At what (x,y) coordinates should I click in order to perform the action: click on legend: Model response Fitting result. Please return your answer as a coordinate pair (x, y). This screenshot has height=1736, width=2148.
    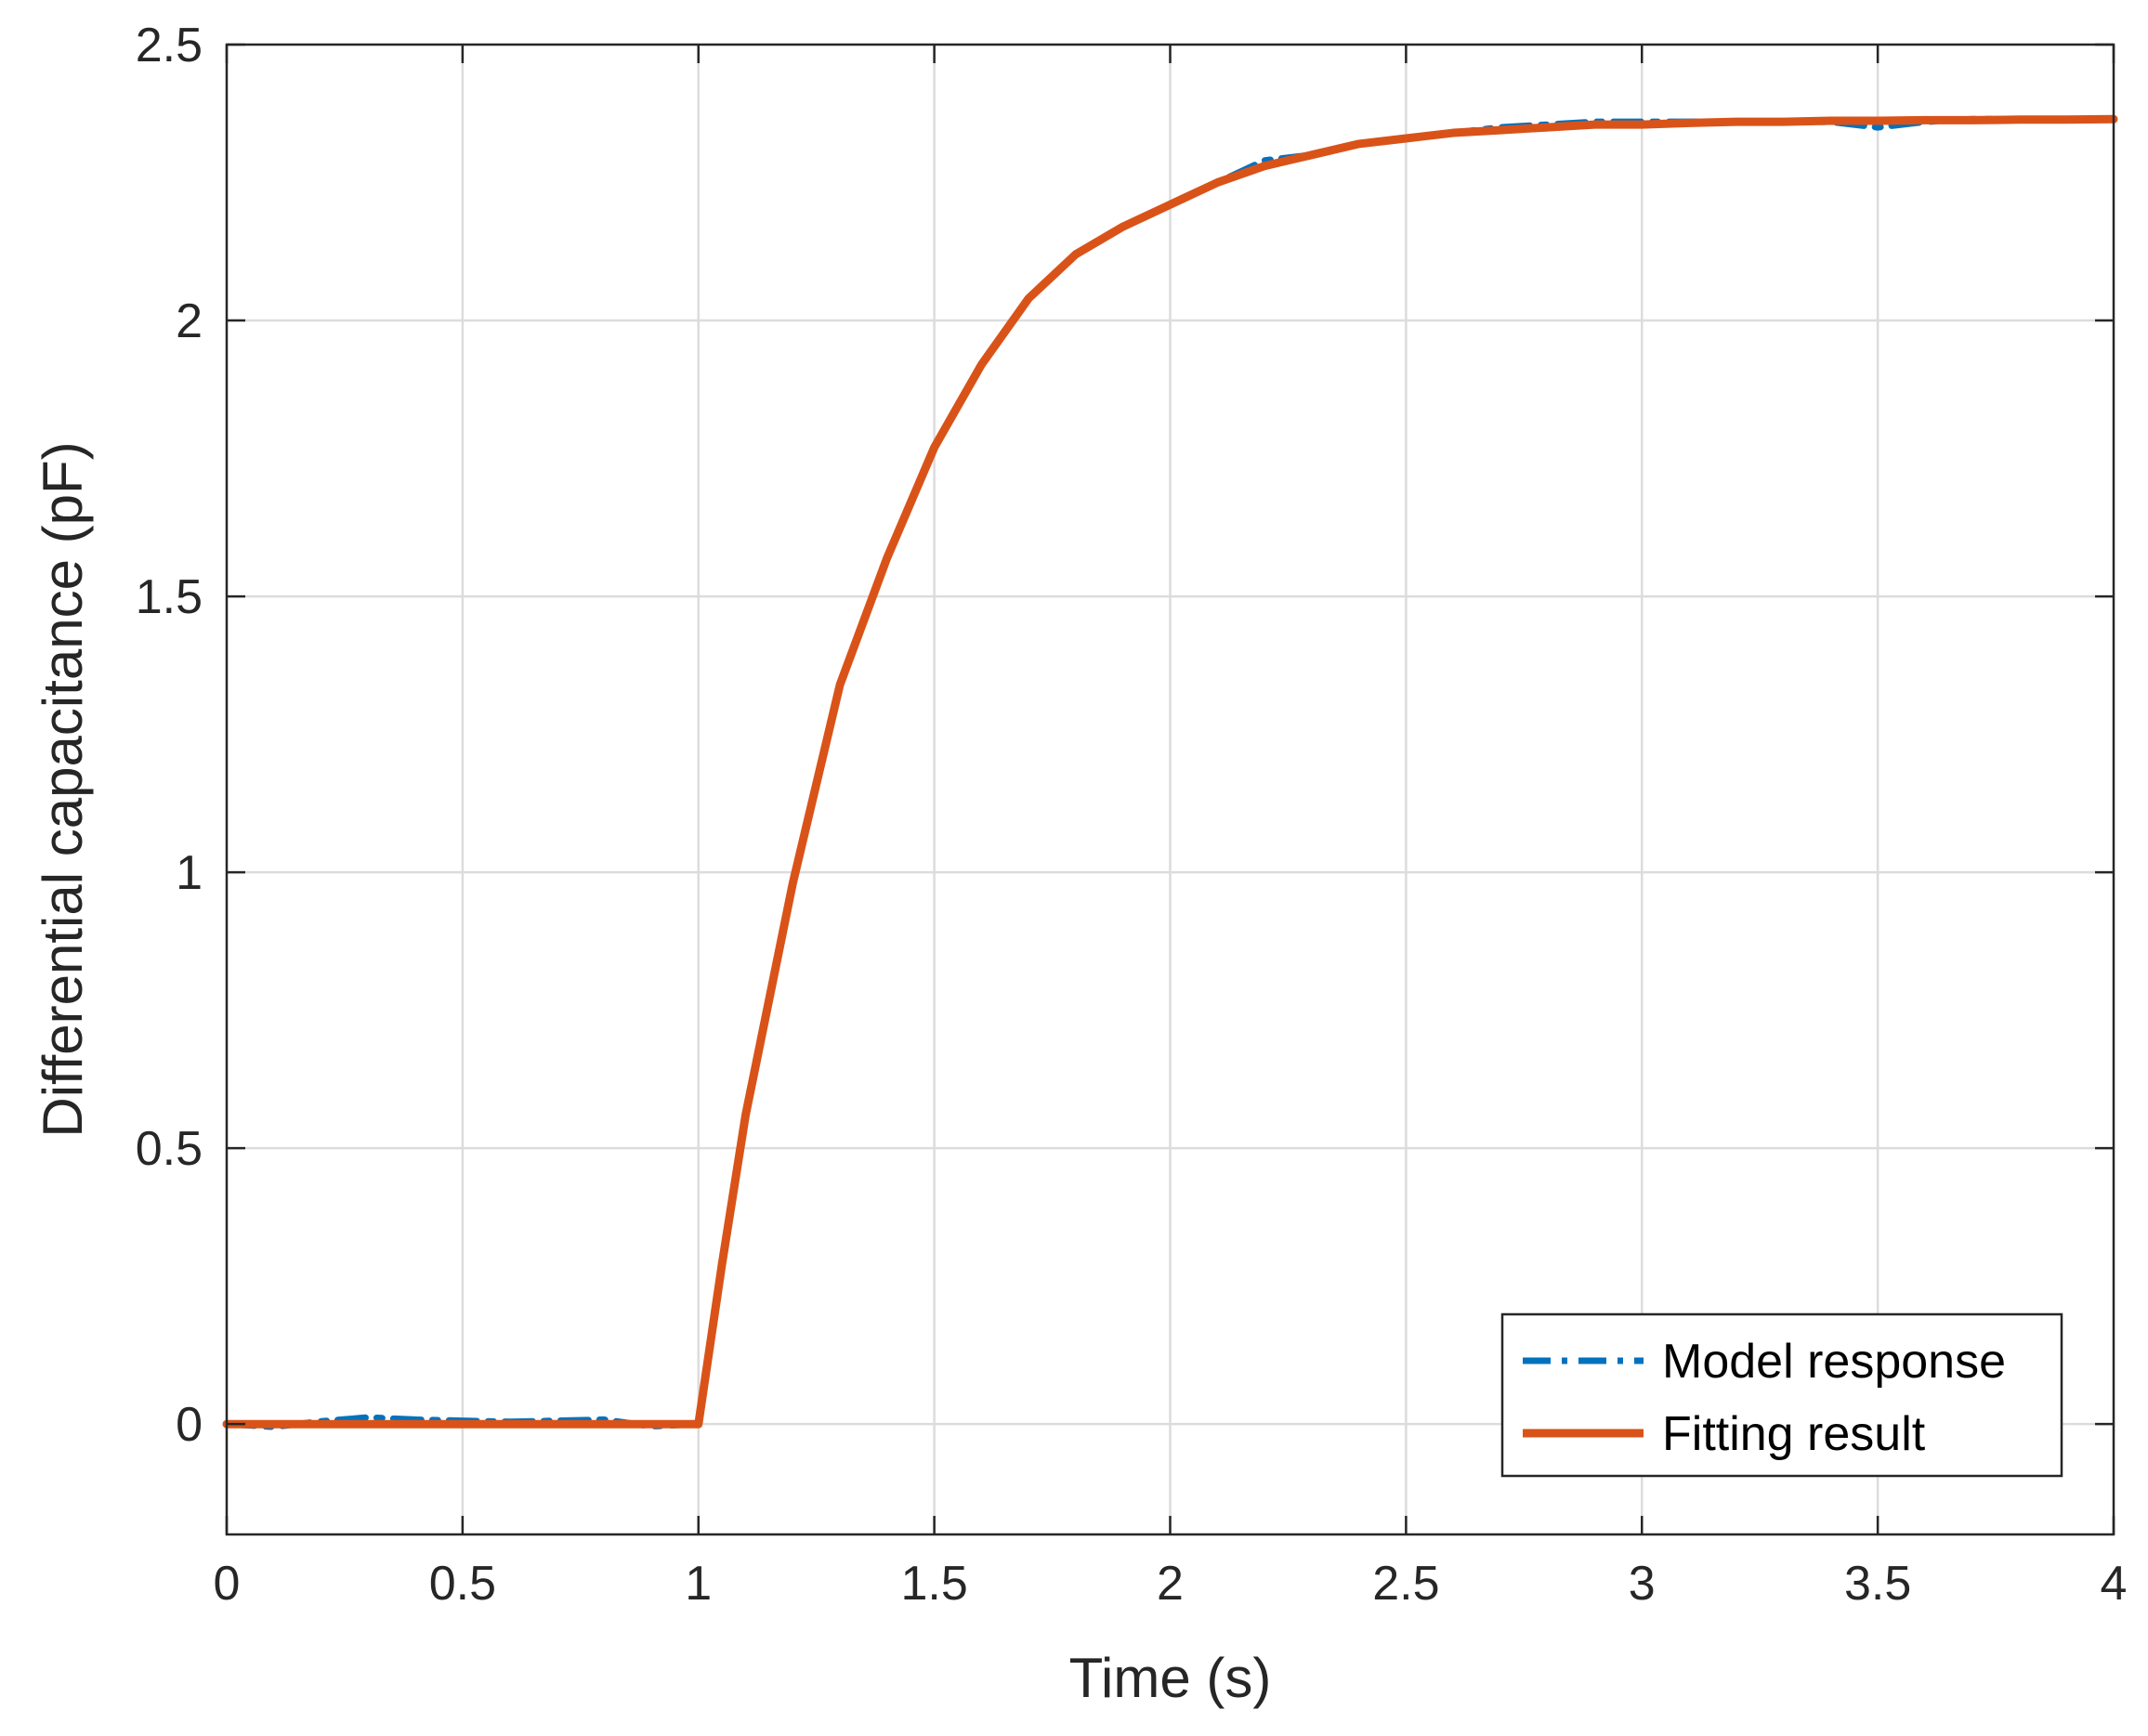
    Looking at the image, I should click on (1782, 1395).